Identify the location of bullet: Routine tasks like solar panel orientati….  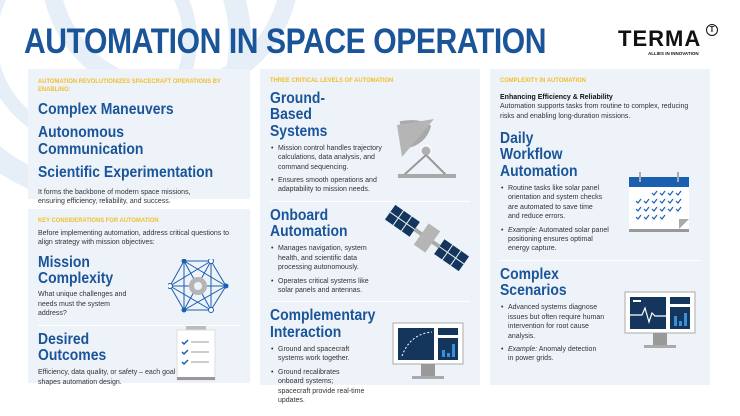
(552, 203).